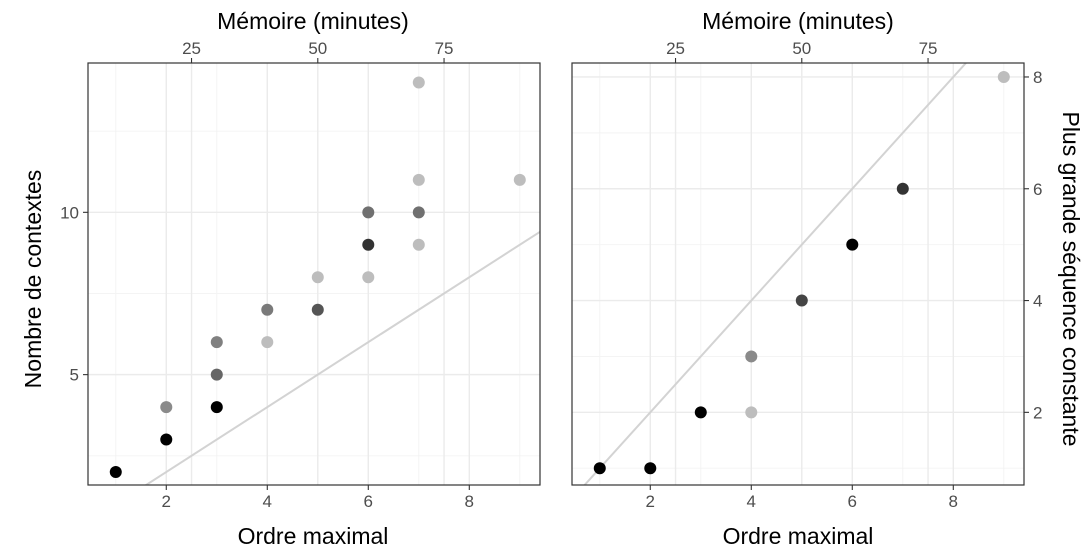 This screenshot has width=1083, height=550. I want to click on right-y-tick-label: 8, so click(1037, 77).